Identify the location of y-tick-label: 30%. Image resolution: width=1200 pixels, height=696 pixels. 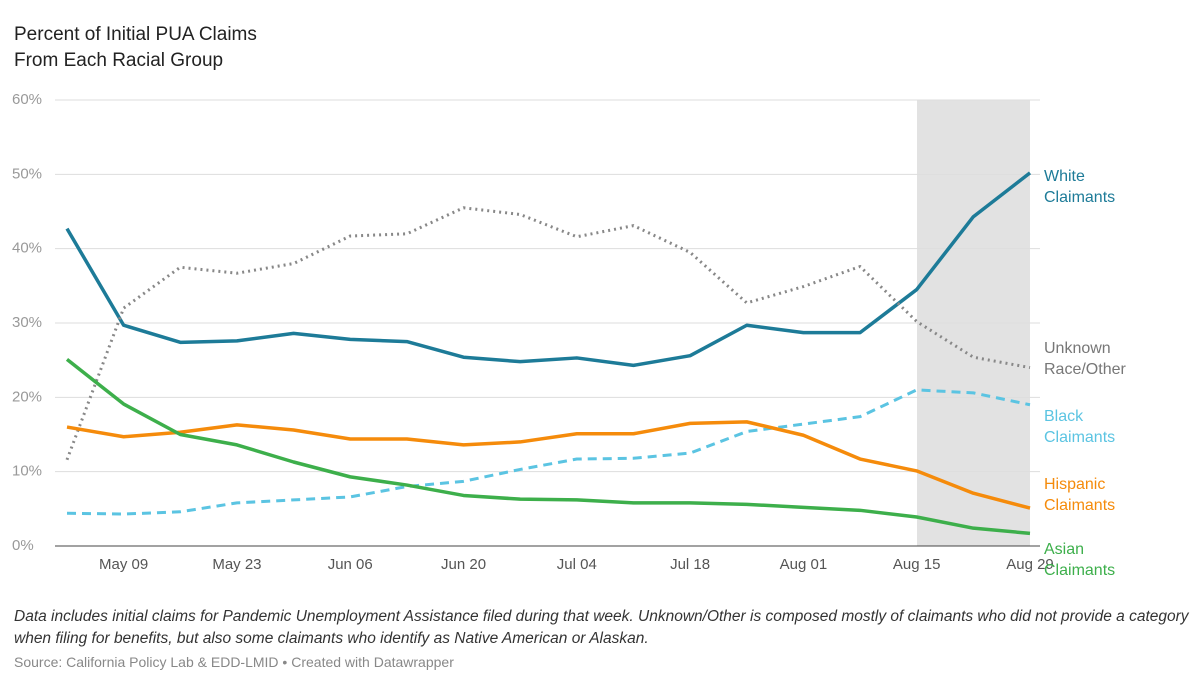
(27, 322).